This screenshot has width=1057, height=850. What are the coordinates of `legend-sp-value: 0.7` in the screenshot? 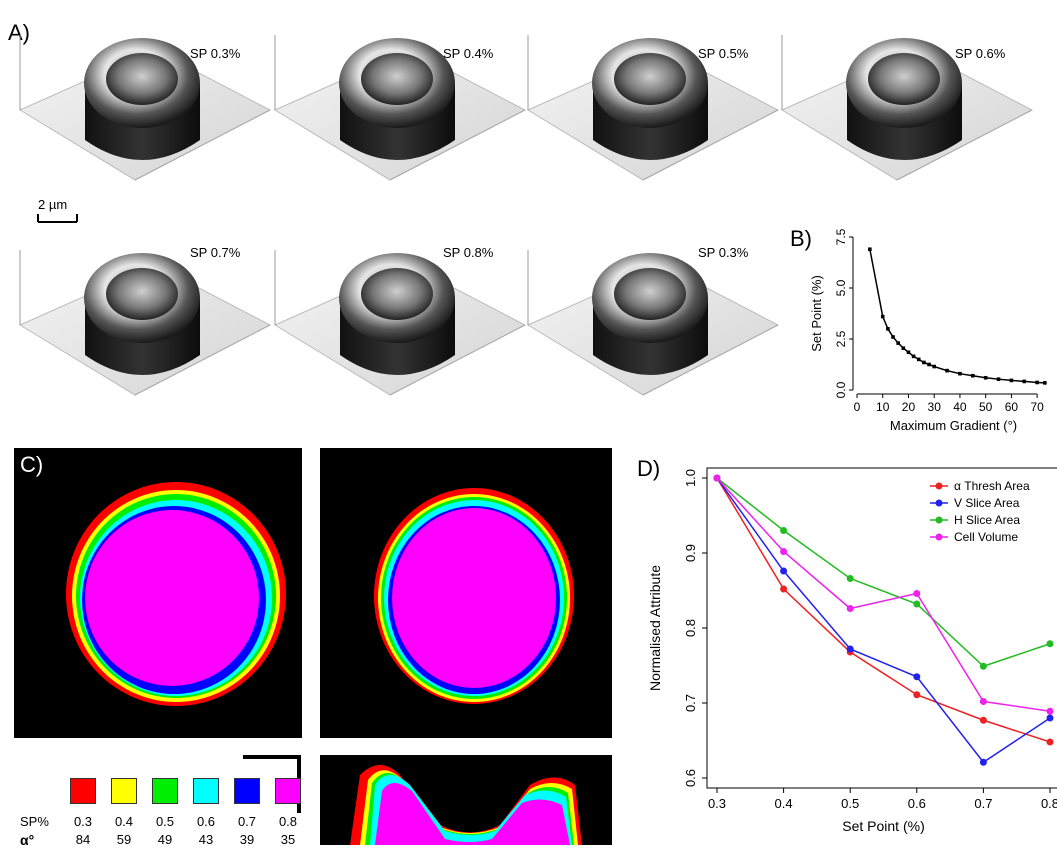 It's located at (247, 821).